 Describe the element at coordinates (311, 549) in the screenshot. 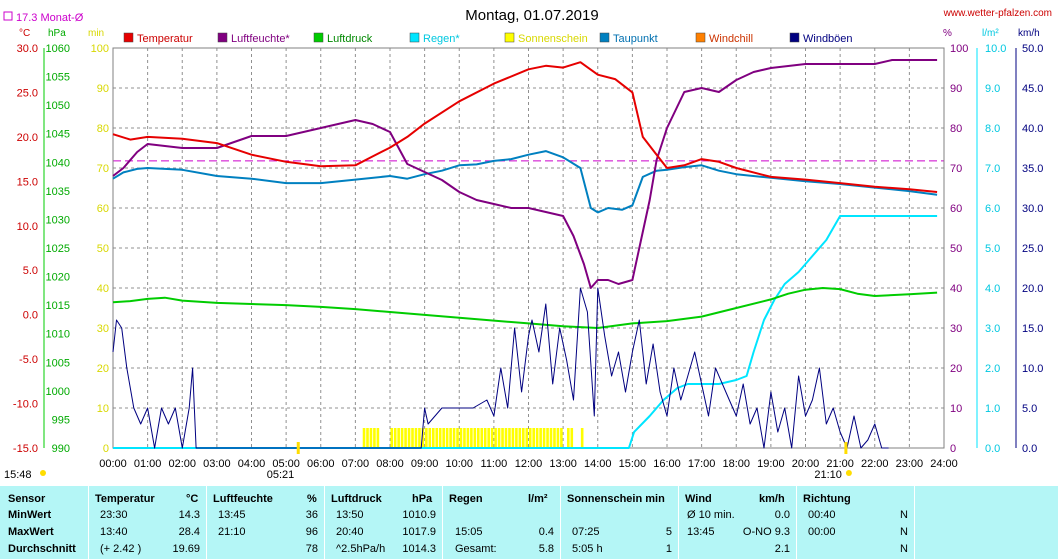

I see `footer-hum-val: 78` at that location.